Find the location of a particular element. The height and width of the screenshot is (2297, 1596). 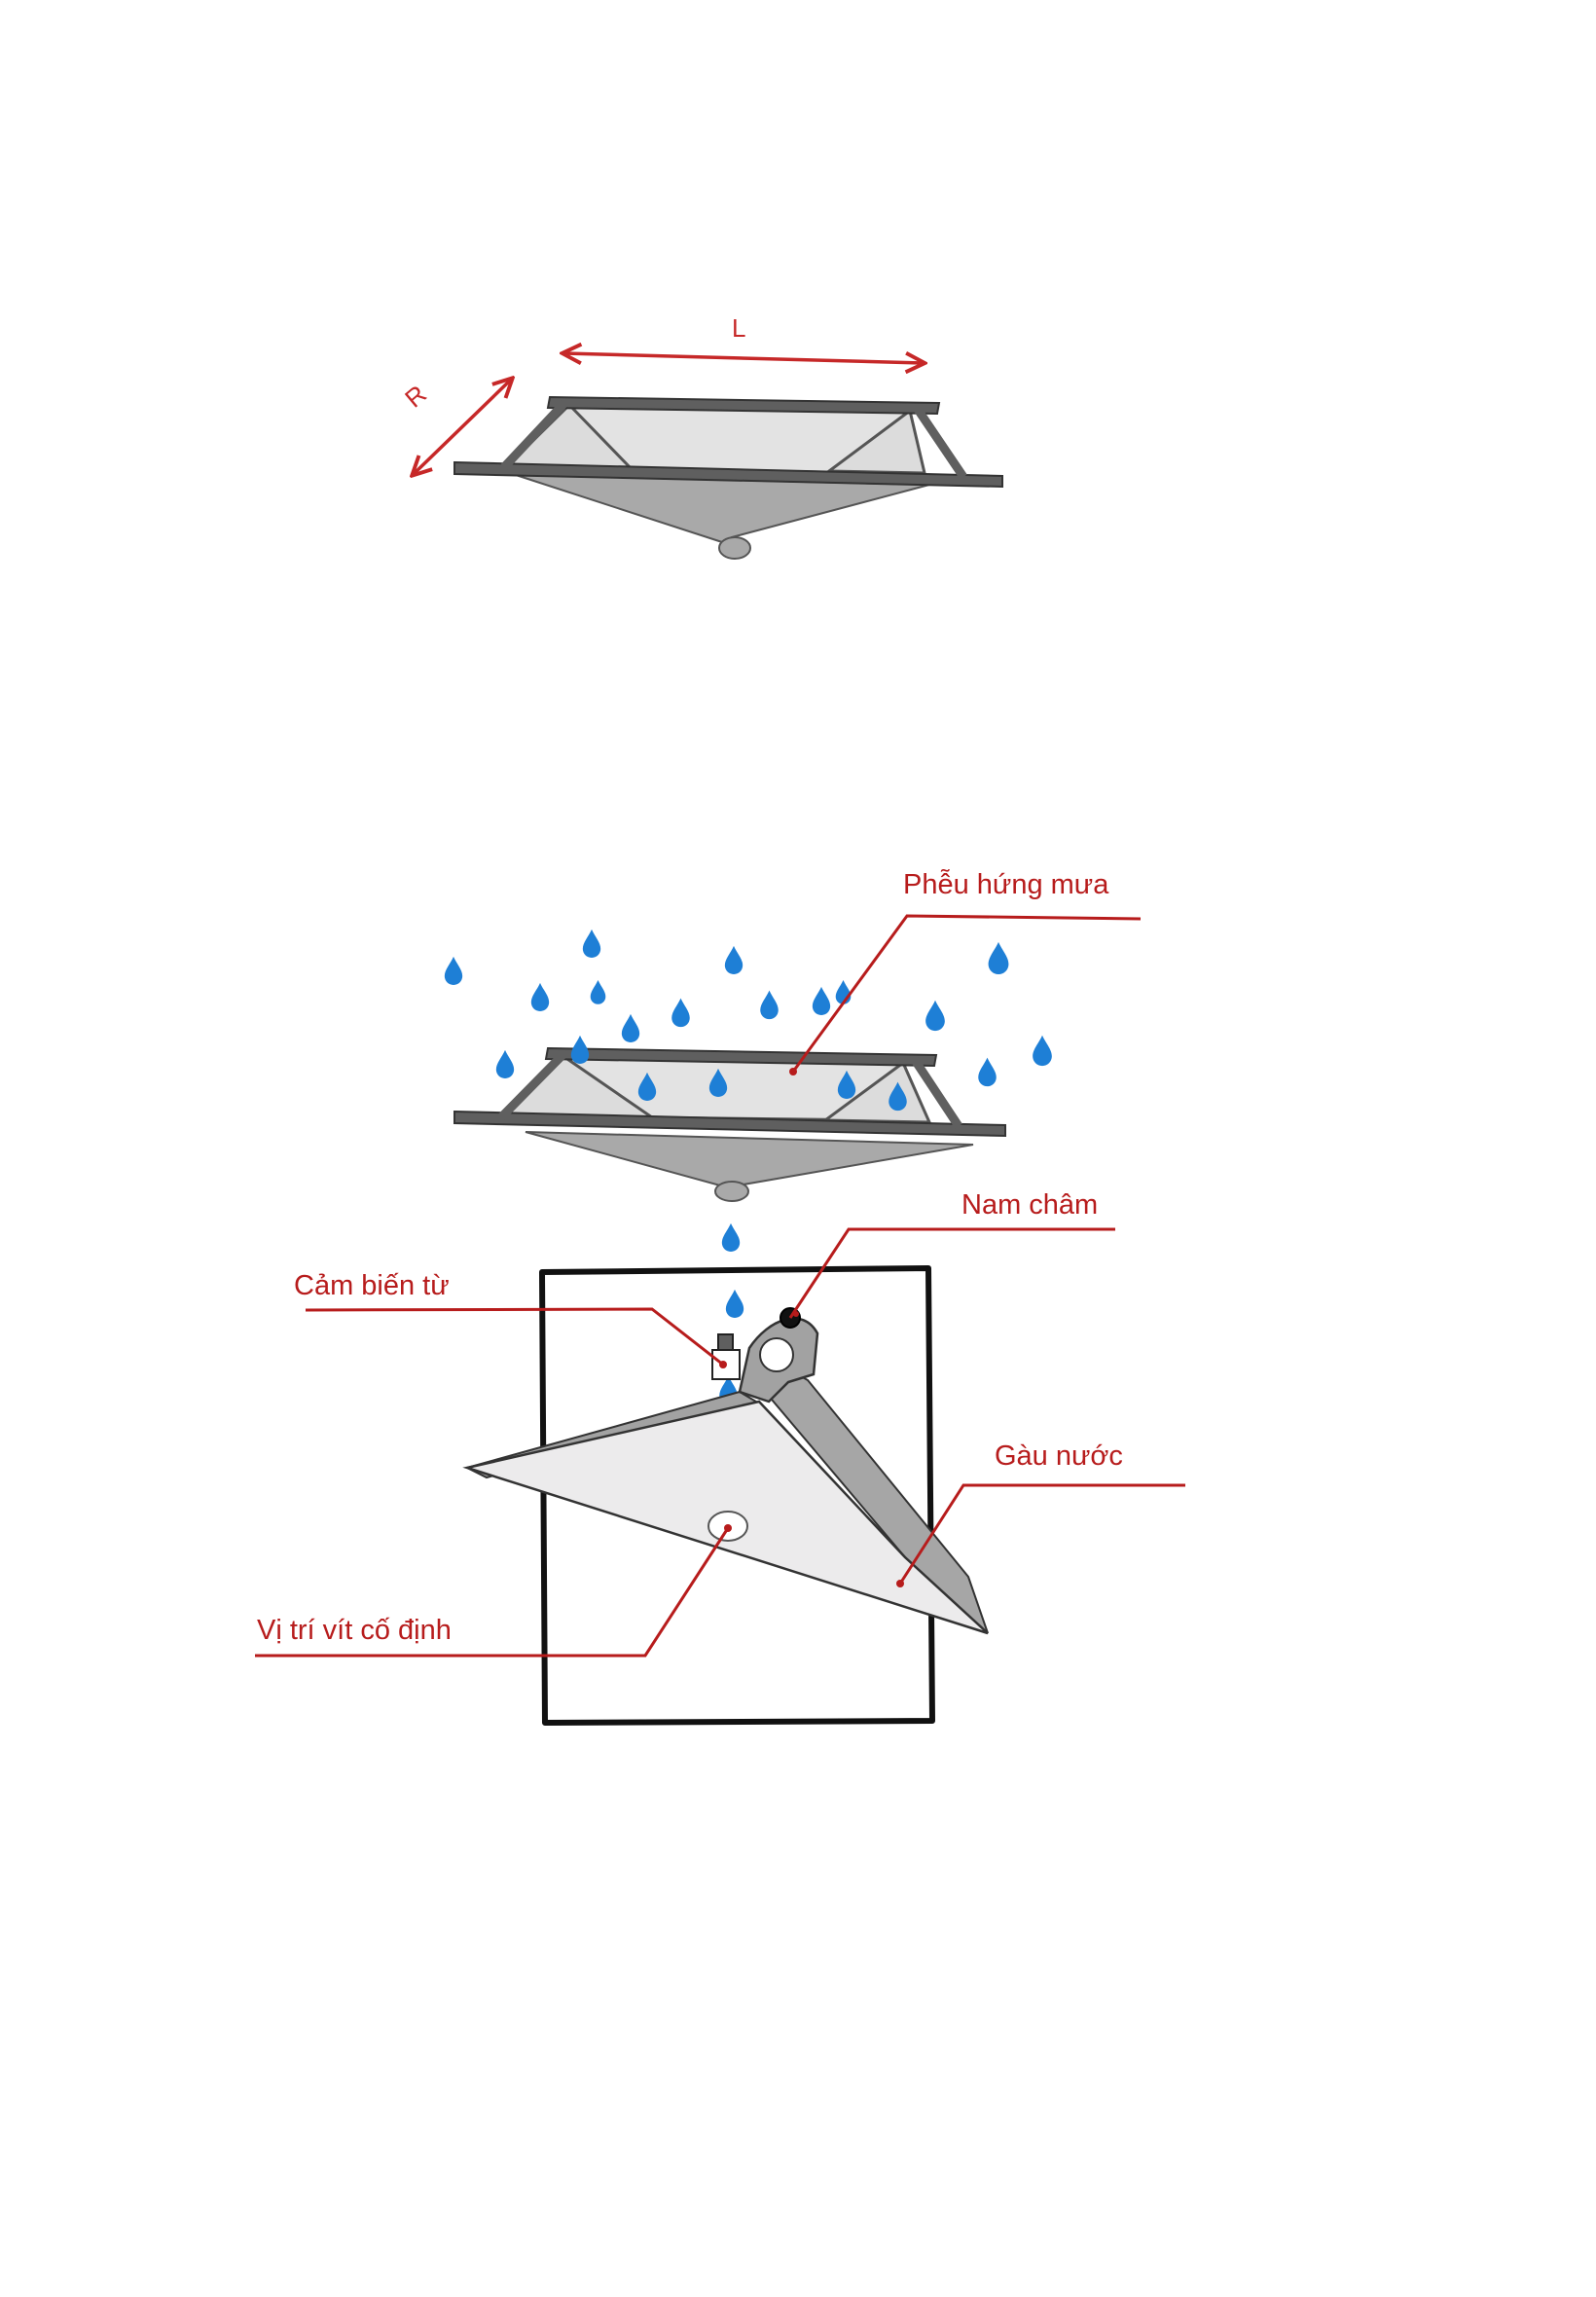

housing-box is located at coordinates (737, 1495).